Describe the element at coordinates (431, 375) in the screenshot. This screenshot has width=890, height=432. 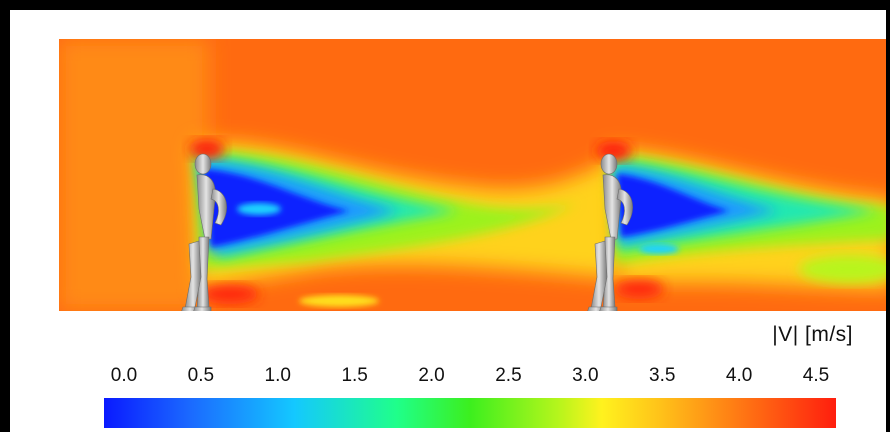
I see `legend-tick-4: 2.0` at that location.